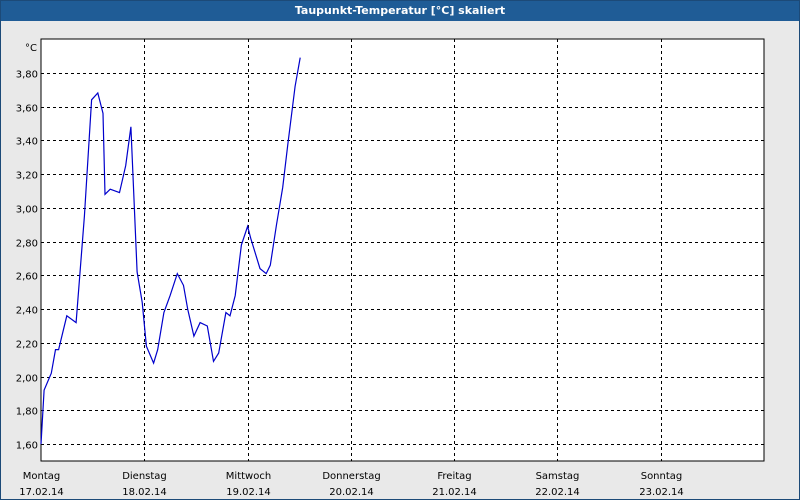 This screenshot has width=800, height=500. I want to click on y-tick-label: 3,60, so click(27, 109).